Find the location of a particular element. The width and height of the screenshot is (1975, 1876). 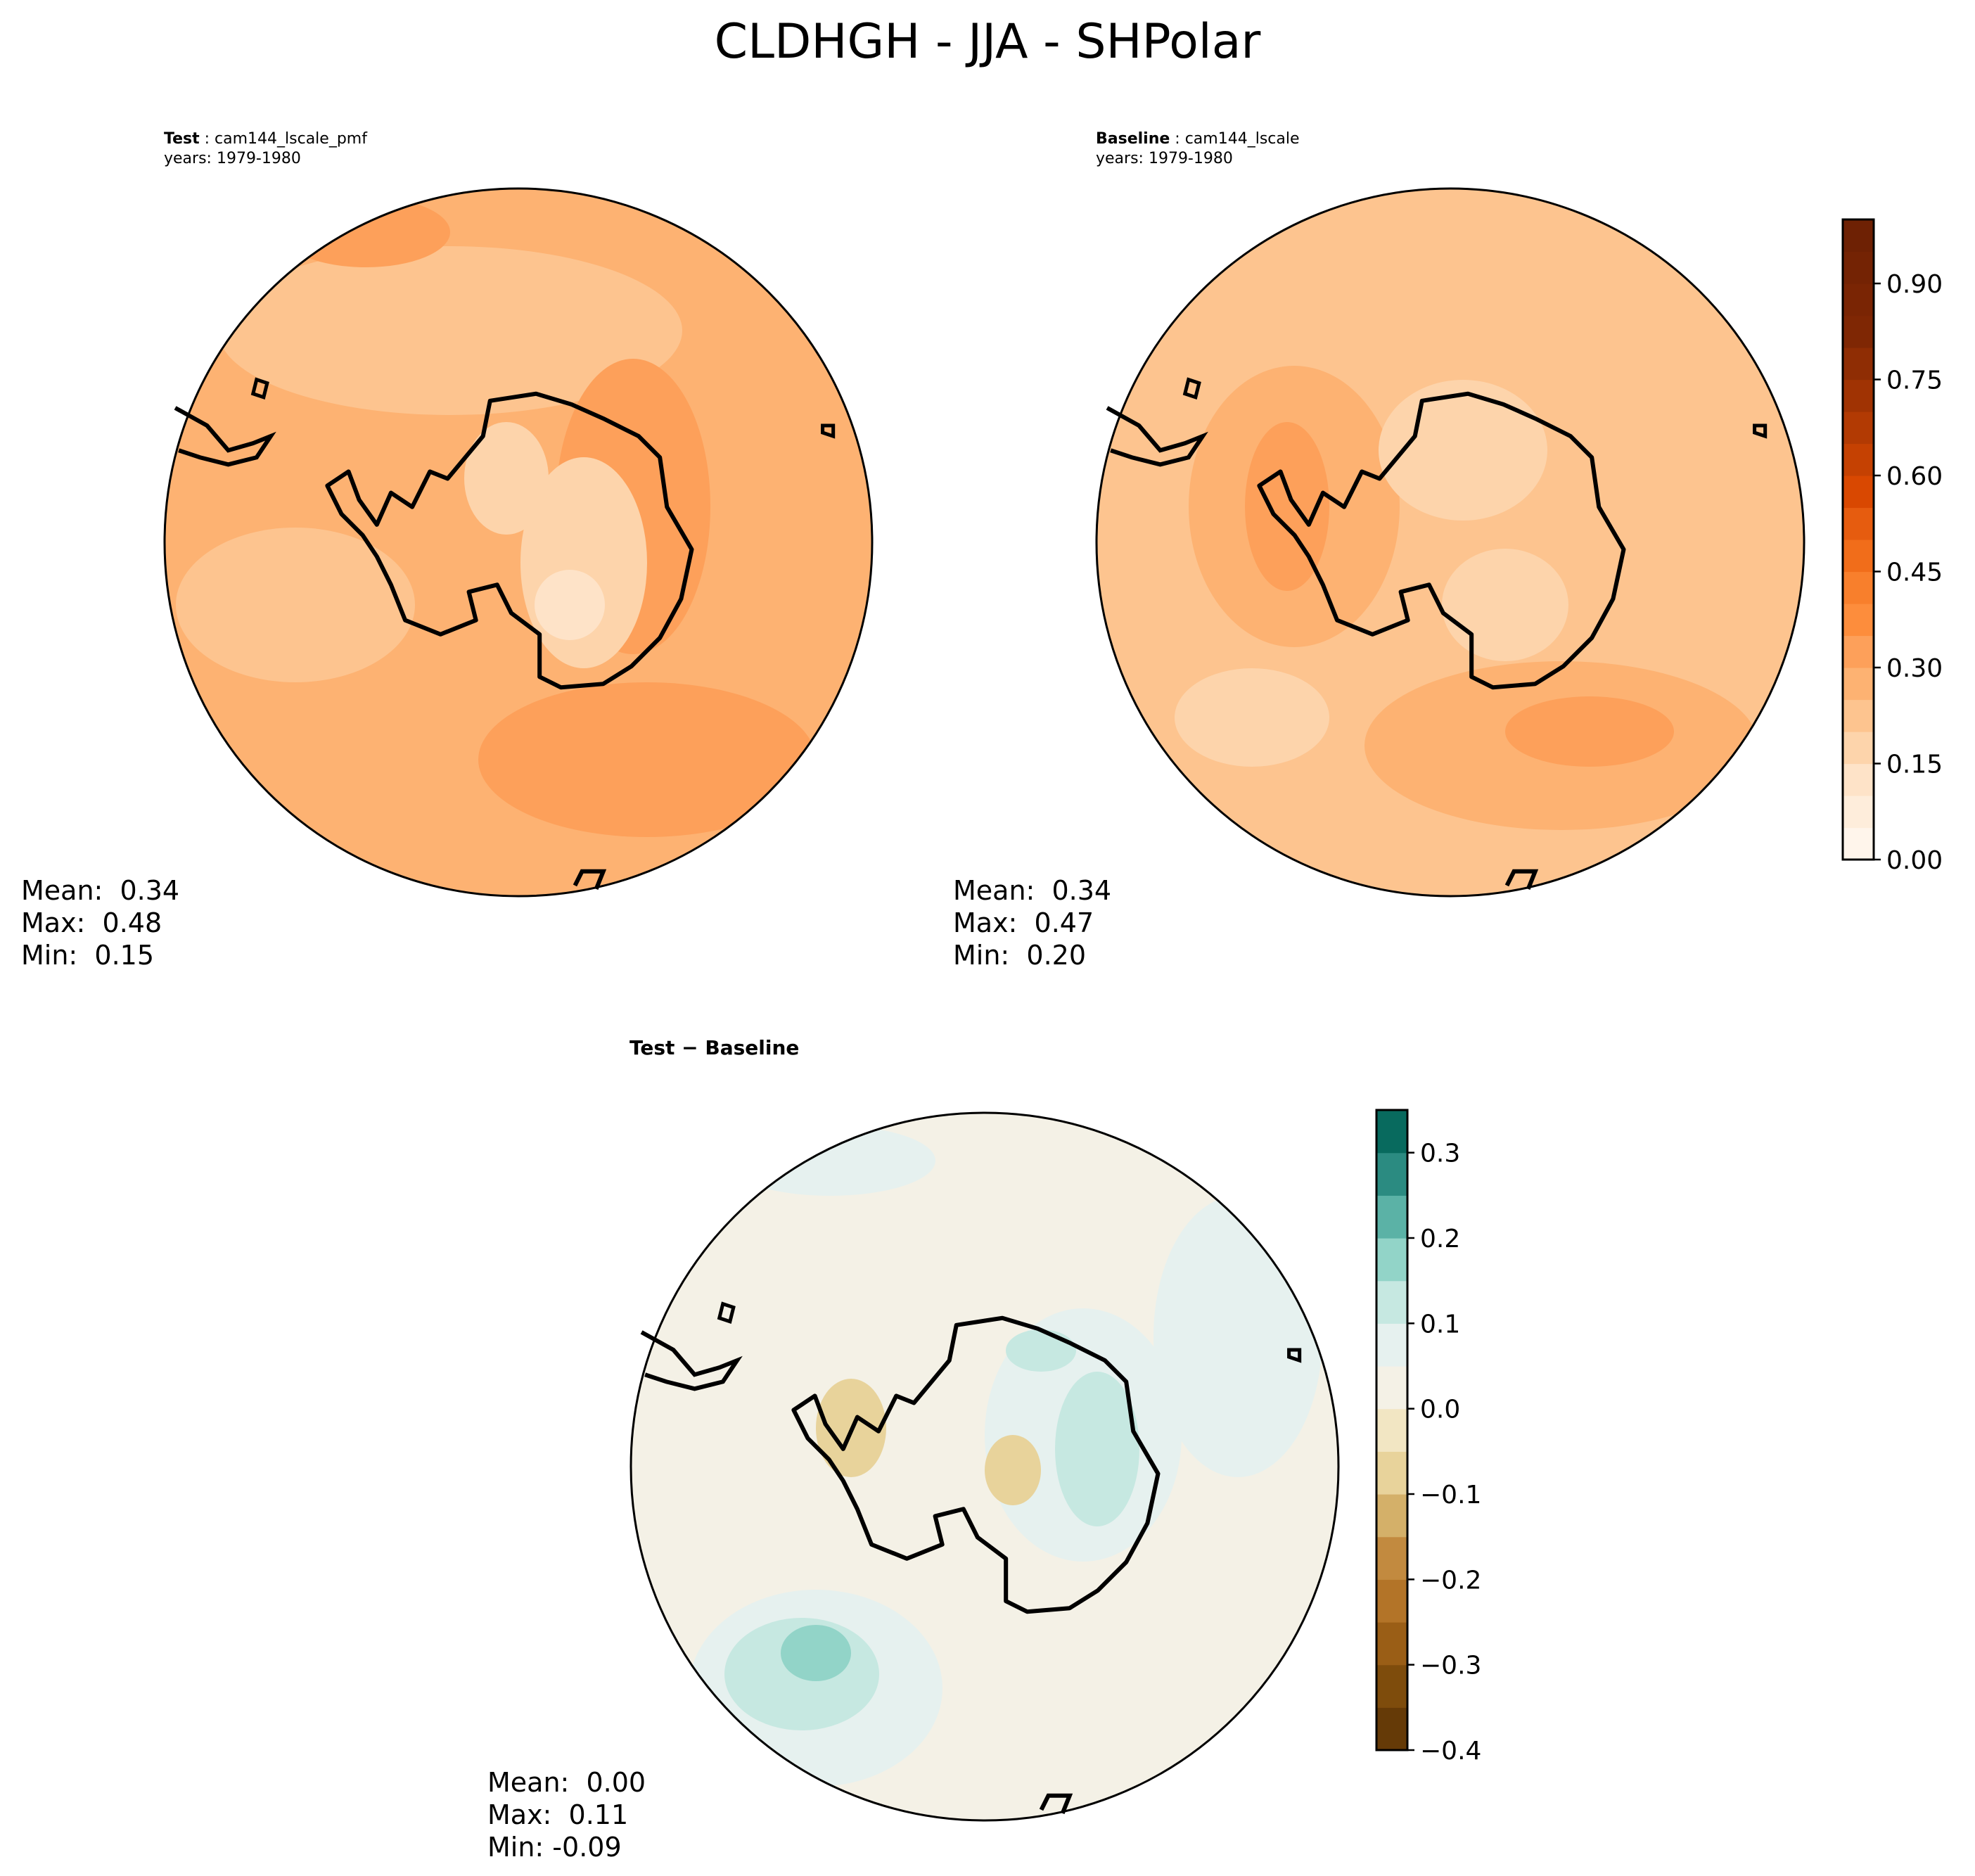

baseline-map-boundary is located at coordinates (1450, 542).